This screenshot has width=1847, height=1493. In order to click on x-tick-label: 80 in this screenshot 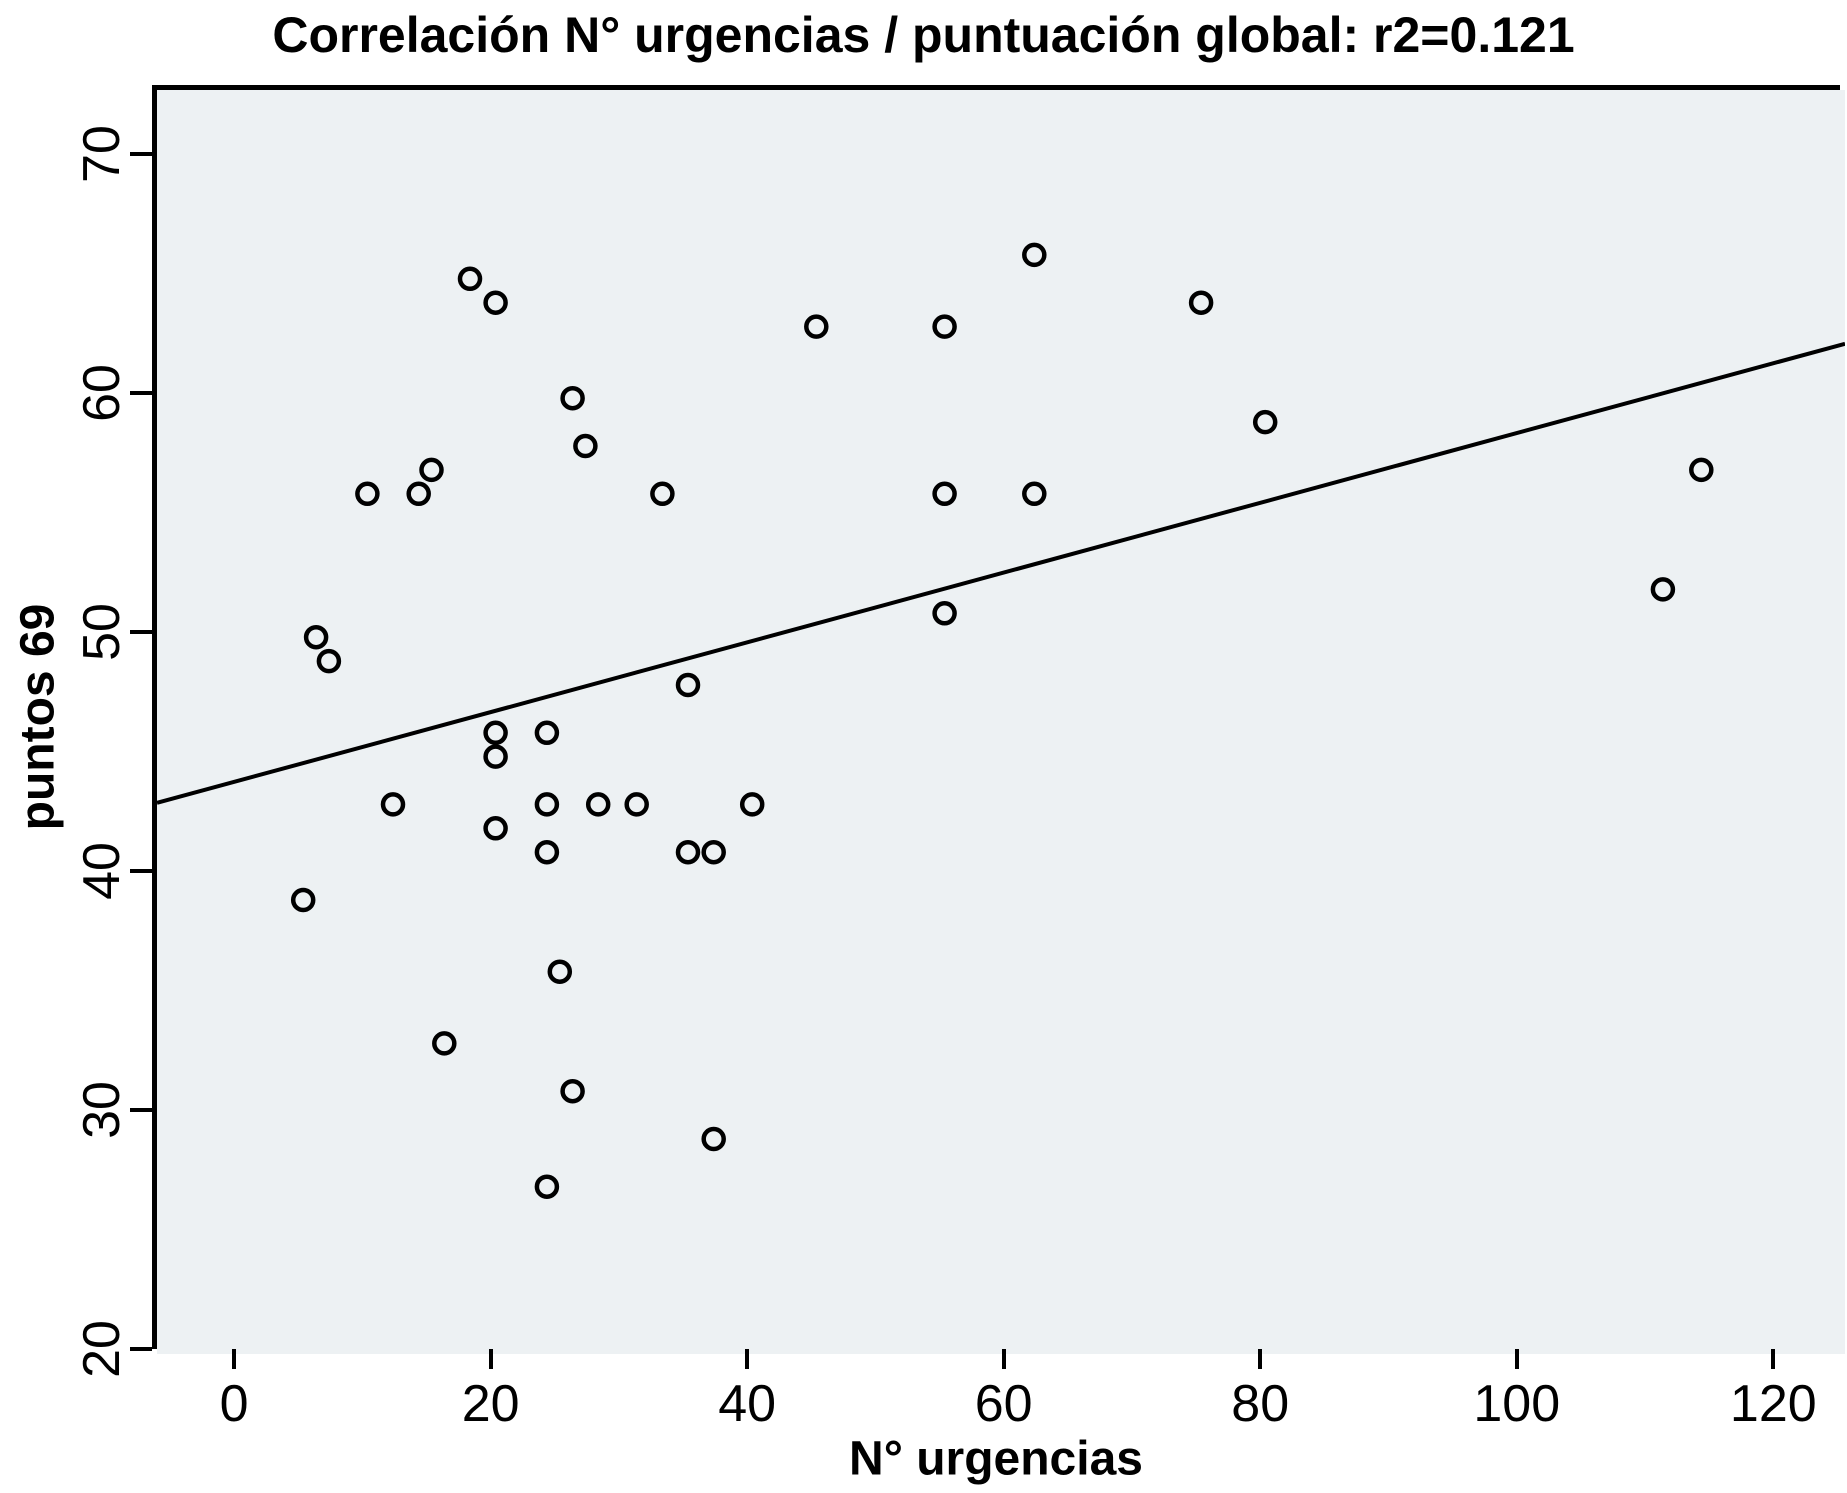, I will do `click(1260, 1404)`.